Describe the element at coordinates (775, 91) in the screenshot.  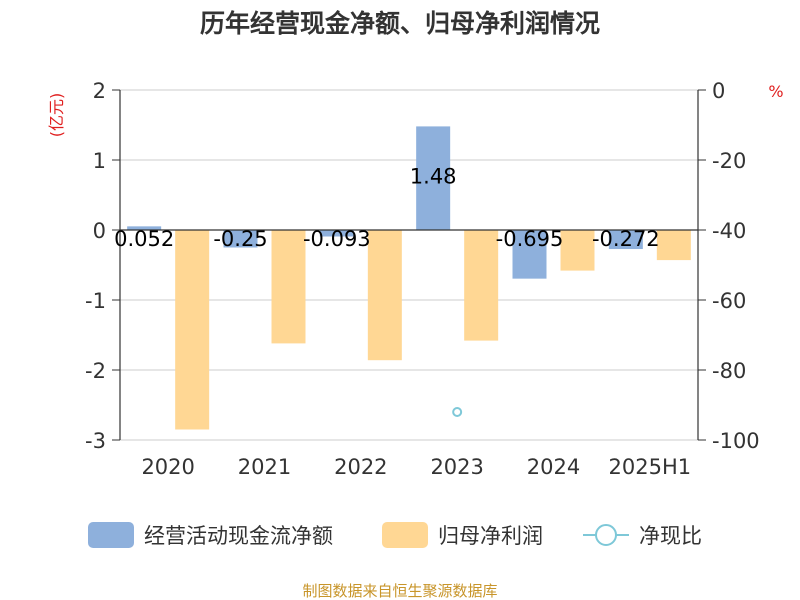
I see `y-right-unit-label: %` at that location.